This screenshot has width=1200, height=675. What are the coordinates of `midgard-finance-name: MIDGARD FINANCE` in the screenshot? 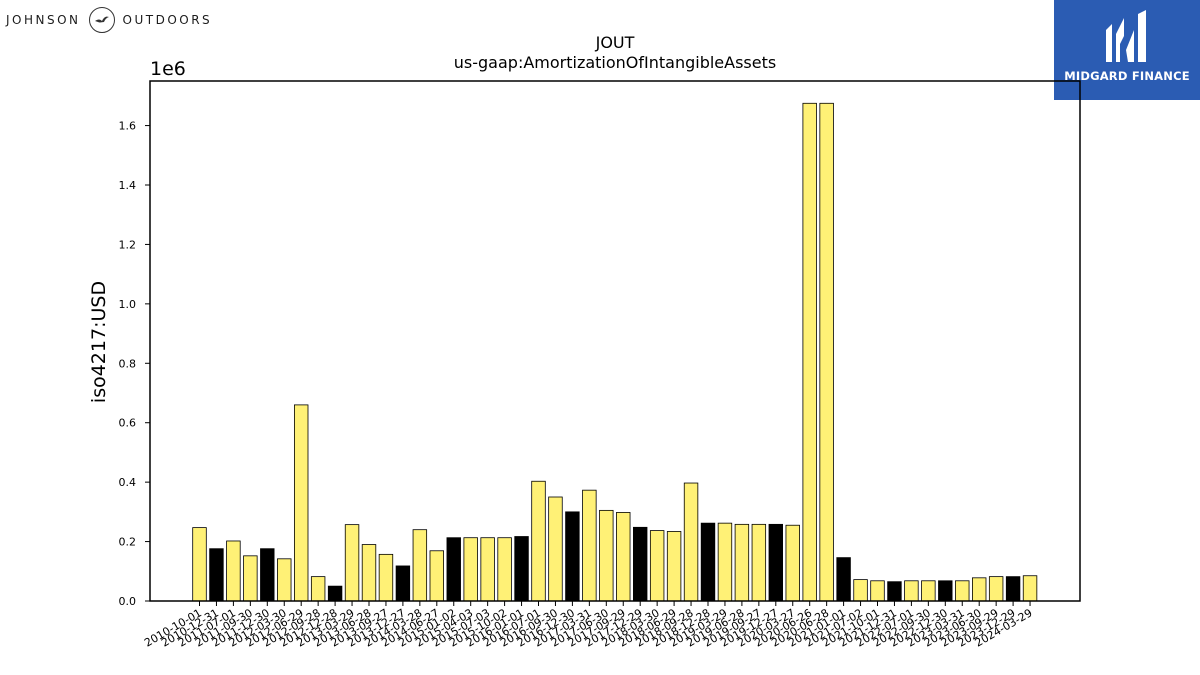 It's located at (1127, 76).